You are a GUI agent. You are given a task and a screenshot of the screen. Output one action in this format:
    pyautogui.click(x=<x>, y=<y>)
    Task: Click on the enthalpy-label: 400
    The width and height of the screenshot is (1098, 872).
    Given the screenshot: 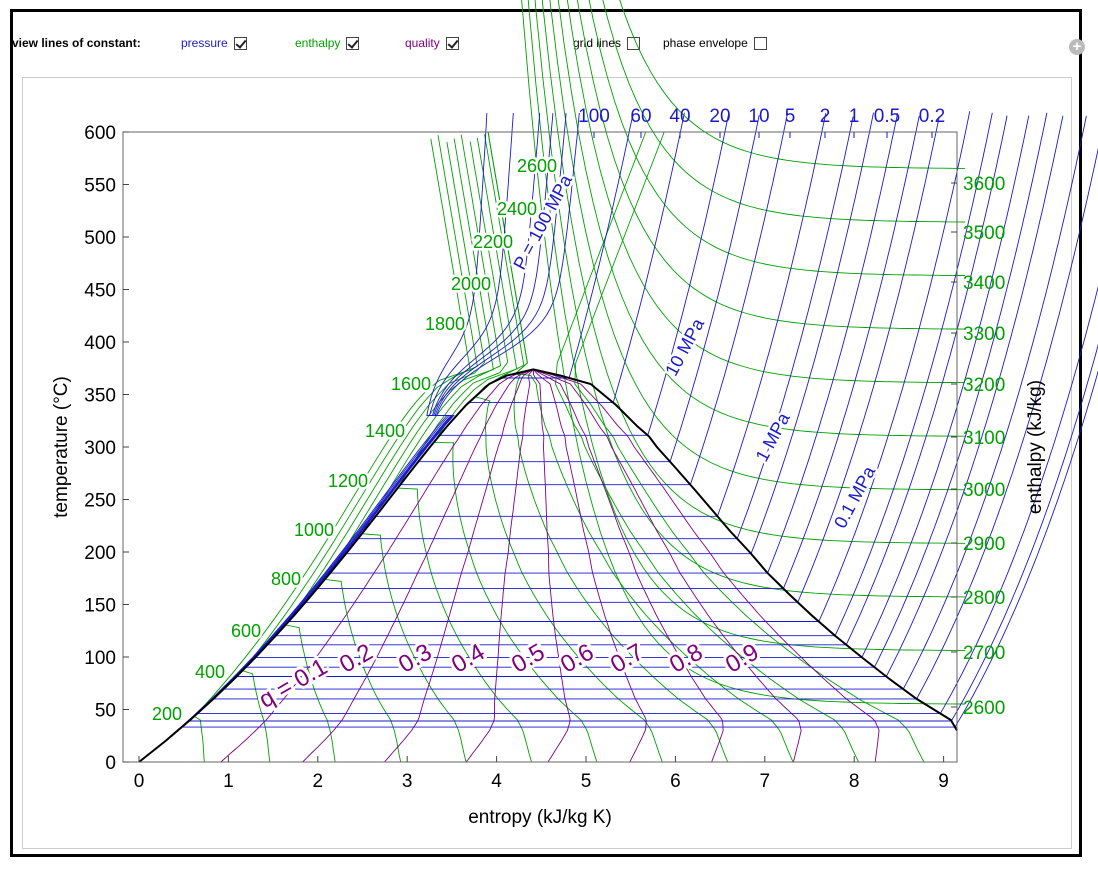 What is the action you would take?
    pyautogui.click(x=210, y=672)
    